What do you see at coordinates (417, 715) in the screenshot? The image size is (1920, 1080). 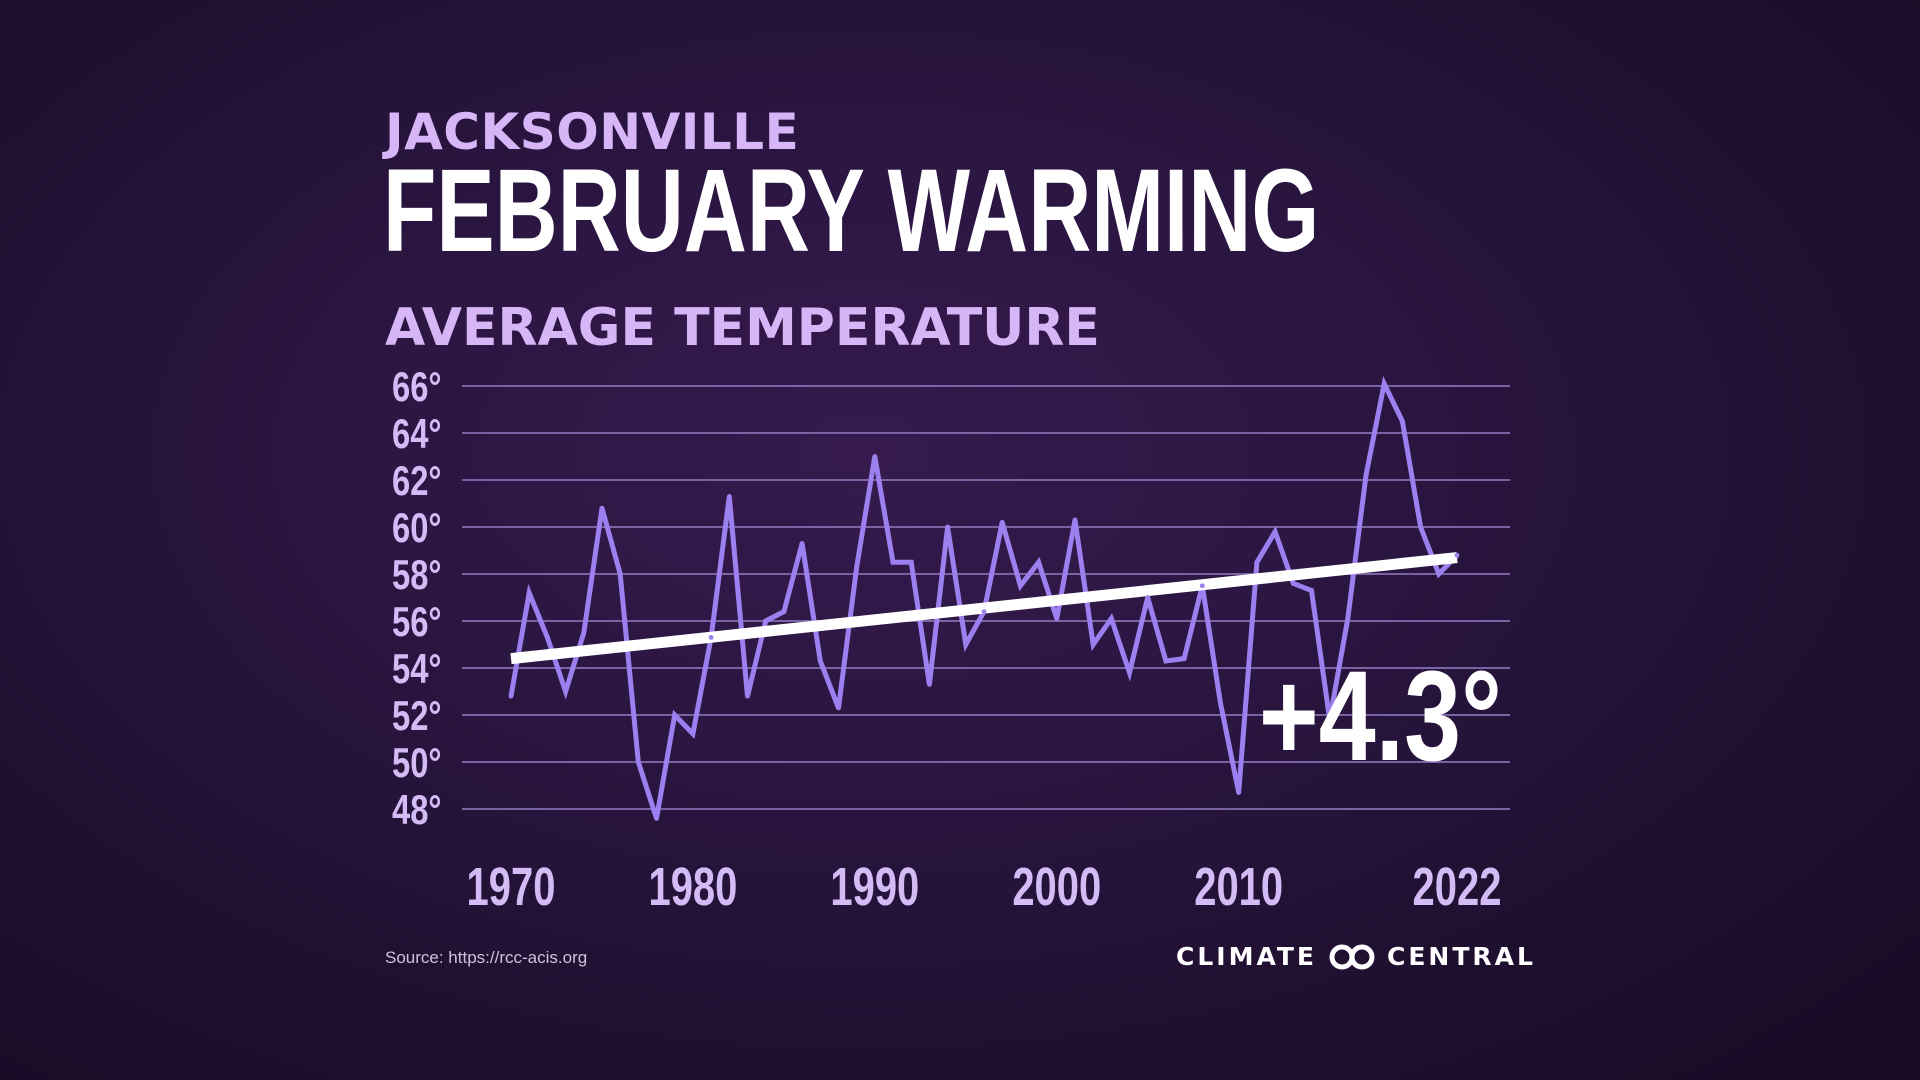 I see `y-tick-label: 52°` at bounding box center [417, 715].